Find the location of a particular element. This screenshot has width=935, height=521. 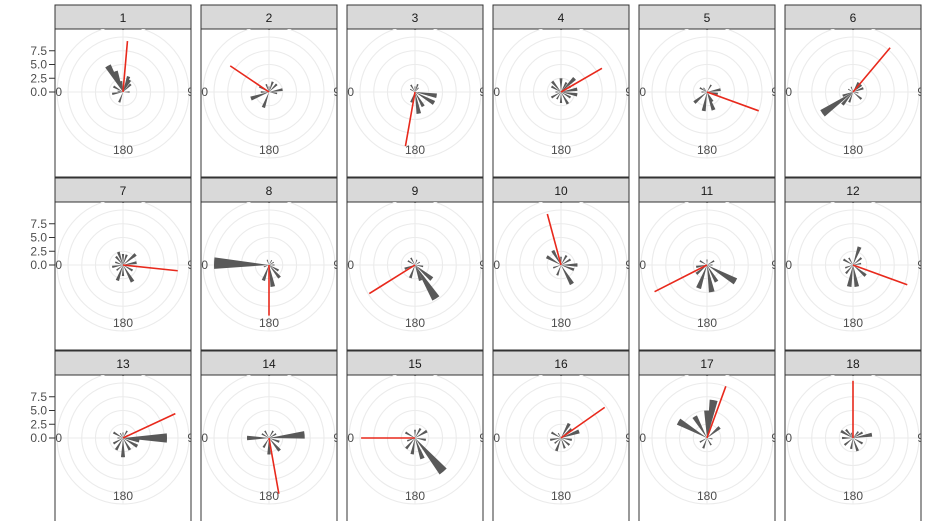

facet-strip-label: 9 is located at coordinates (415, 191).